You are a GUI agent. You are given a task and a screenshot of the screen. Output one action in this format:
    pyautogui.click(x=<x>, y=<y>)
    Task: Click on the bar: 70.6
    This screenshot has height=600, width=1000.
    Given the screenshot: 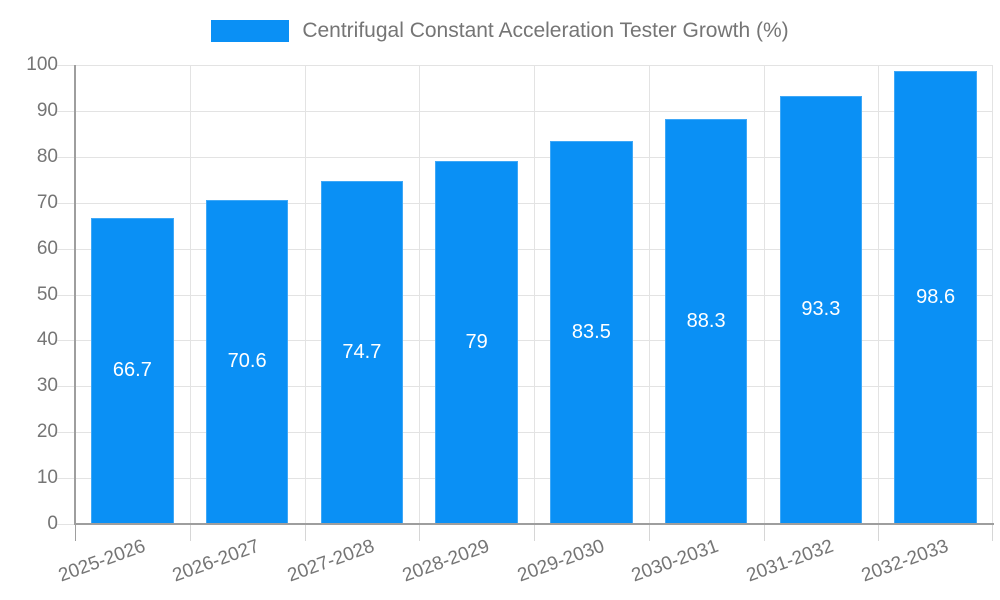 What is the action you would take?
    pyautogui.click(x=247, y=361)
    